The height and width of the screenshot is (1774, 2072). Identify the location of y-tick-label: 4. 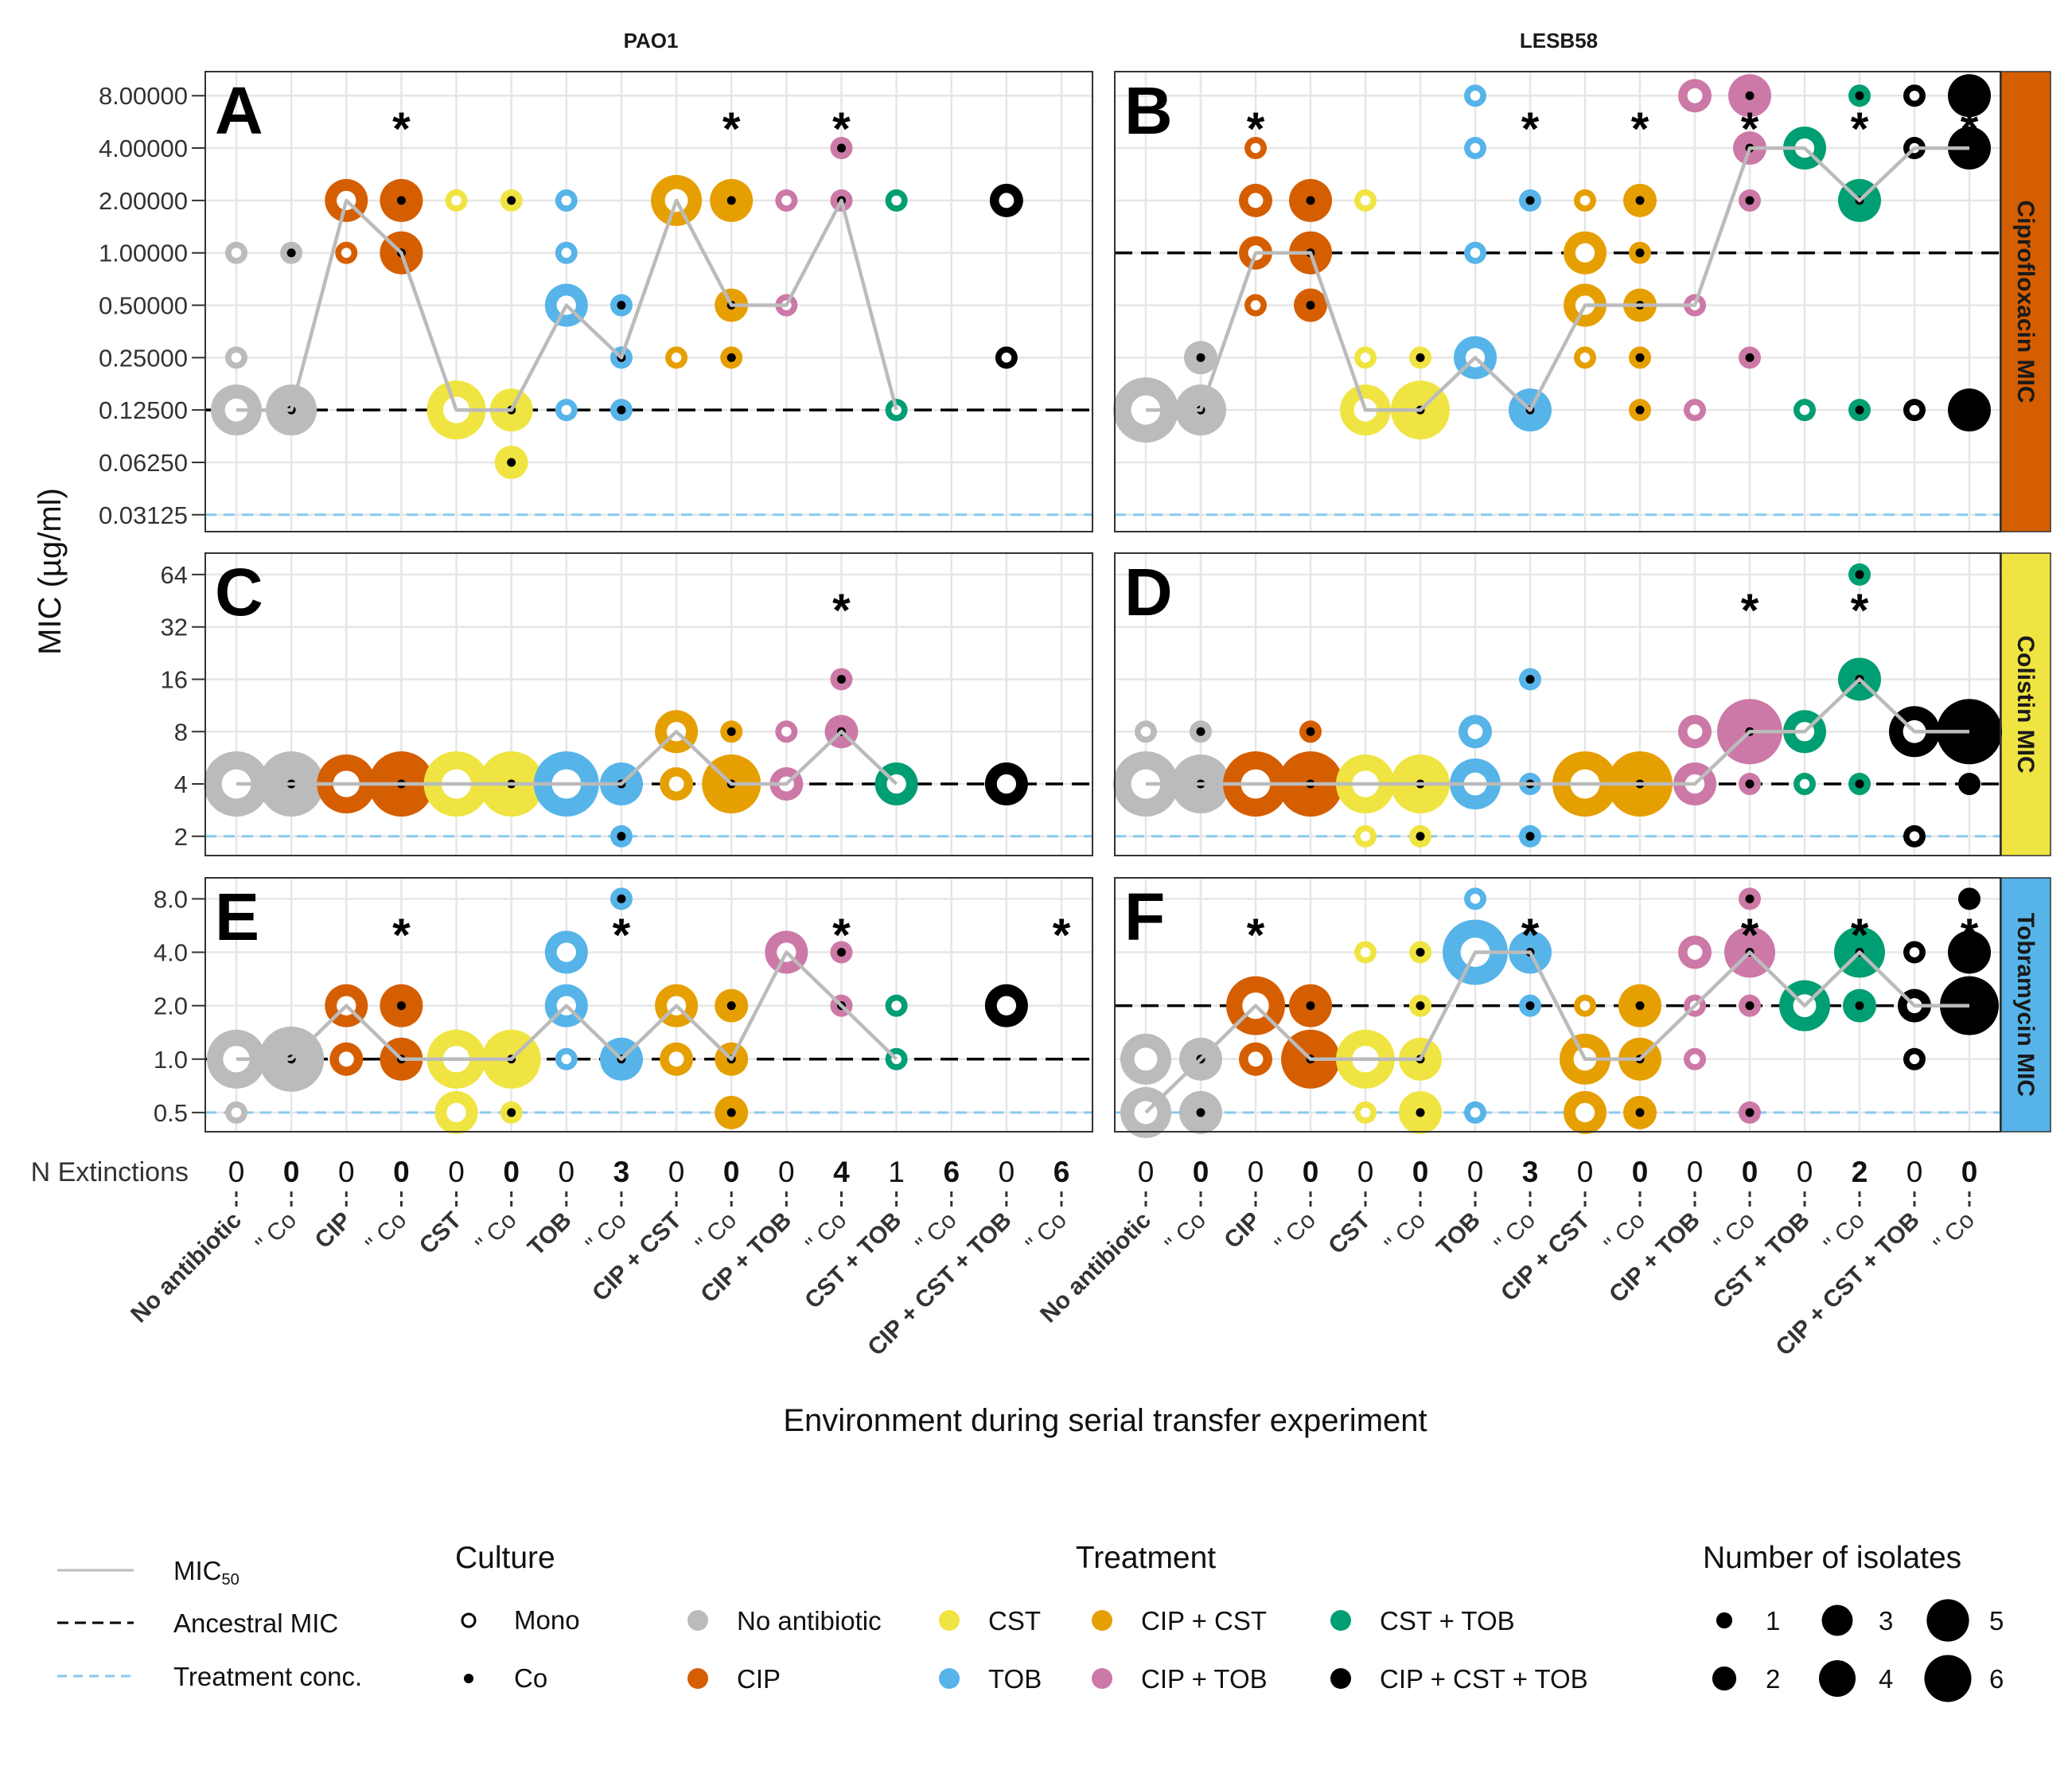
(181, 784).